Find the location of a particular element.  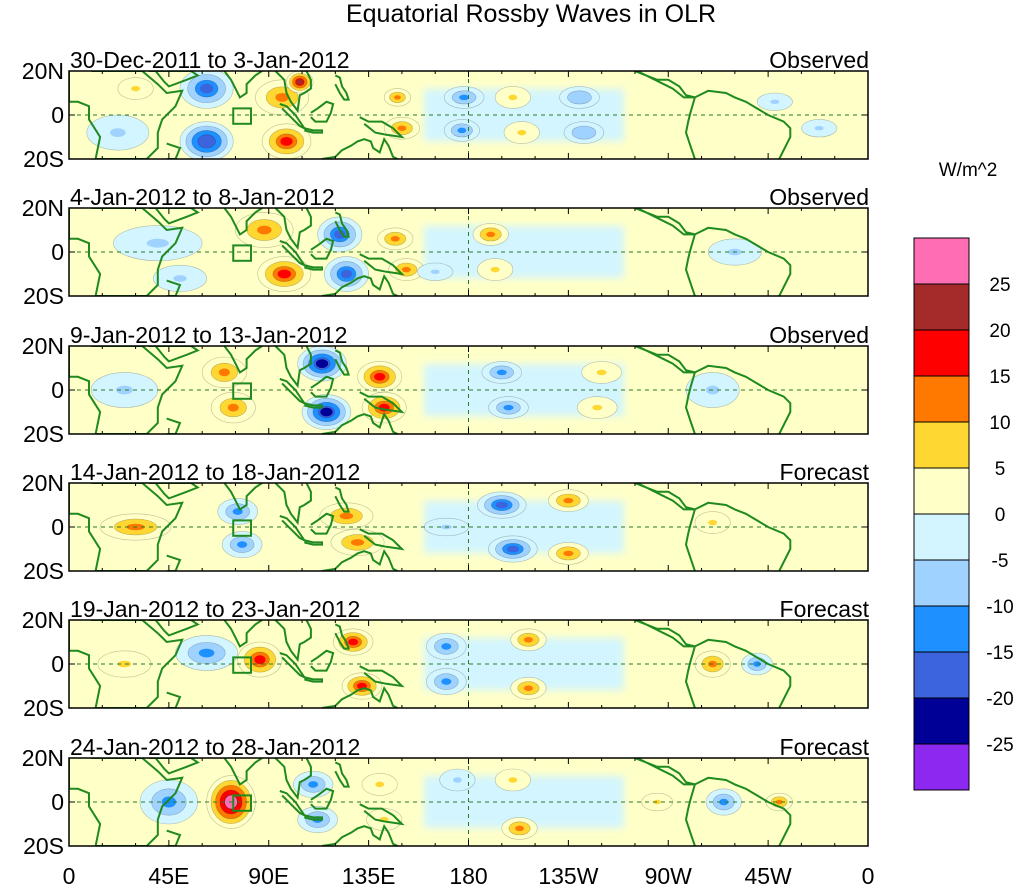

panel-period: 9-Jan-2012 to 13-Jan-2012 is located at coordinates (208, 335).